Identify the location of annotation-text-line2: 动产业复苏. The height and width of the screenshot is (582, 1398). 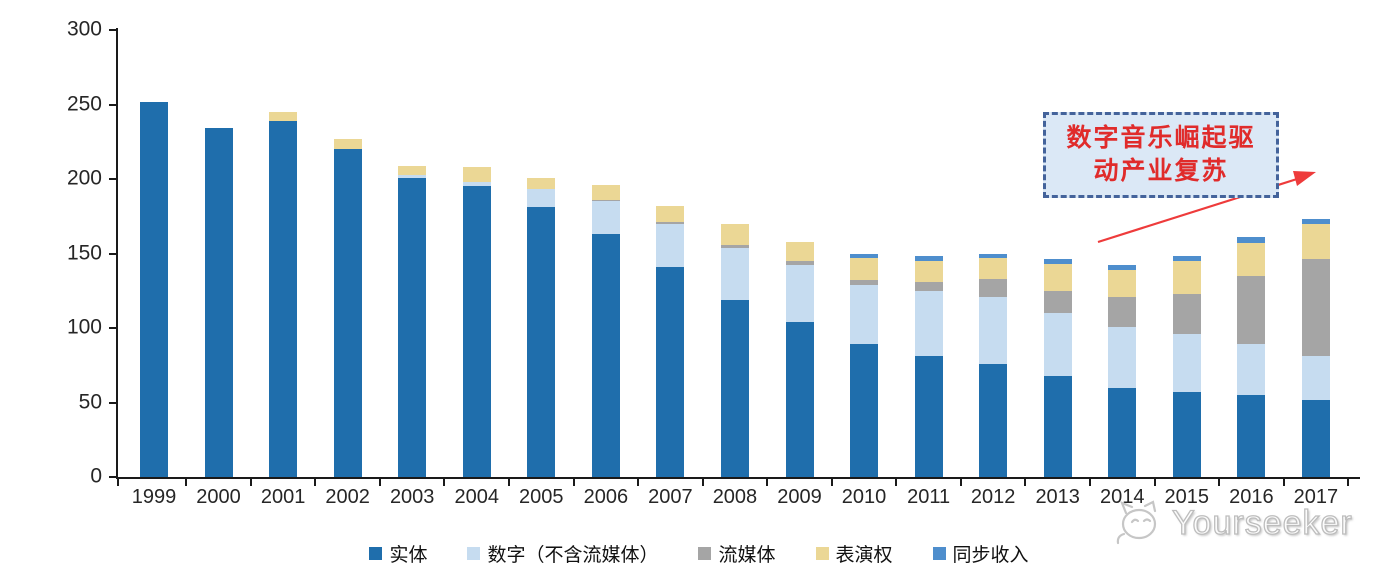
(1161, 171).